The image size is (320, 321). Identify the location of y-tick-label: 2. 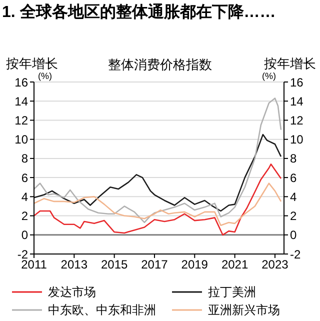
(24, 216).